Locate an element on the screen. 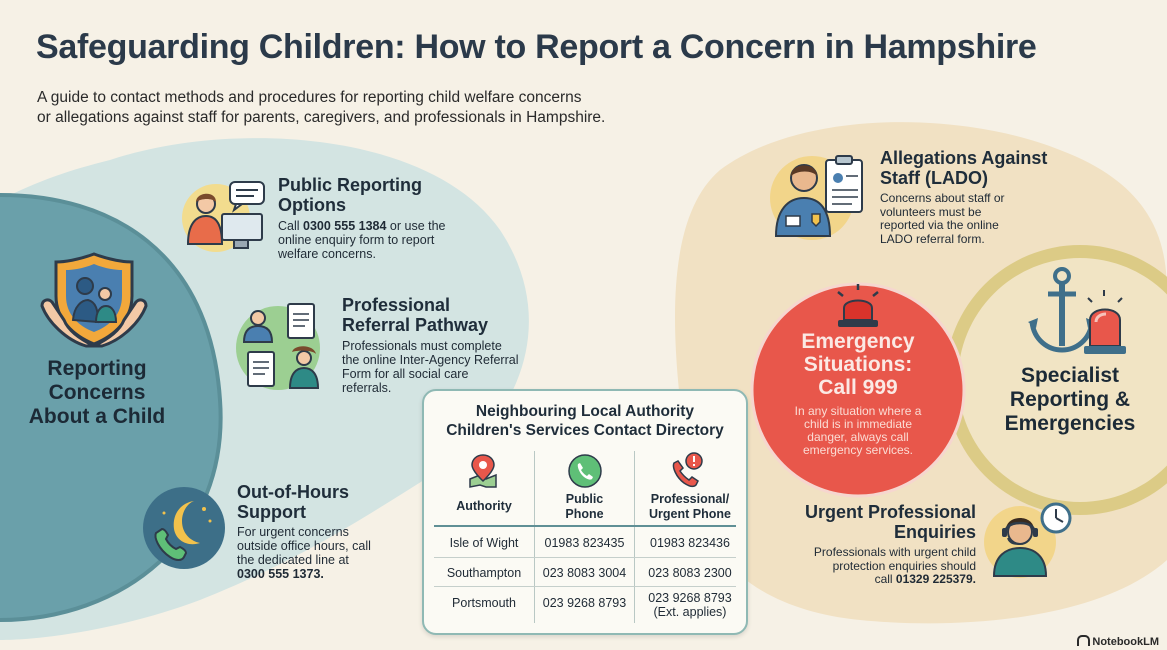 The height and width of the screenshot is (650, 1167). title-line: Children's Services Contact Directory is located at coordinates (585, 430).